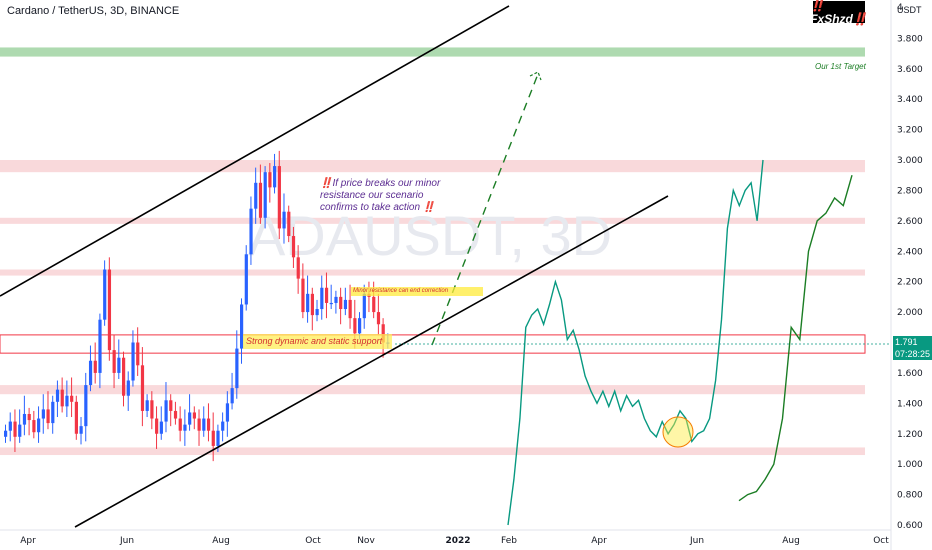 This screenshot has height=550, width=932. I want to click on support-label: Strong dynamic and static support, so click(317, 341).